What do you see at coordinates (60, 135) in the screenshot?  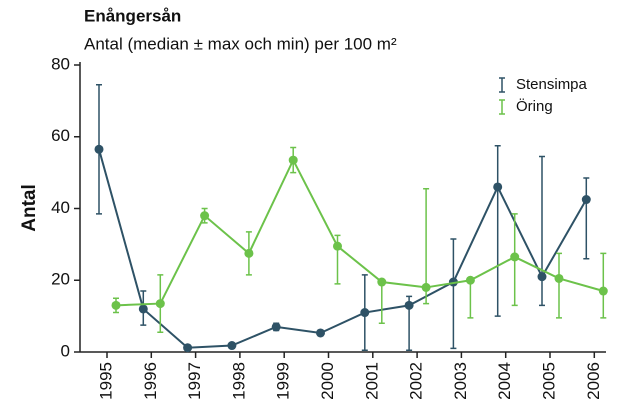 I see `y-tick-label: 60` at bounding box center [60, 135].